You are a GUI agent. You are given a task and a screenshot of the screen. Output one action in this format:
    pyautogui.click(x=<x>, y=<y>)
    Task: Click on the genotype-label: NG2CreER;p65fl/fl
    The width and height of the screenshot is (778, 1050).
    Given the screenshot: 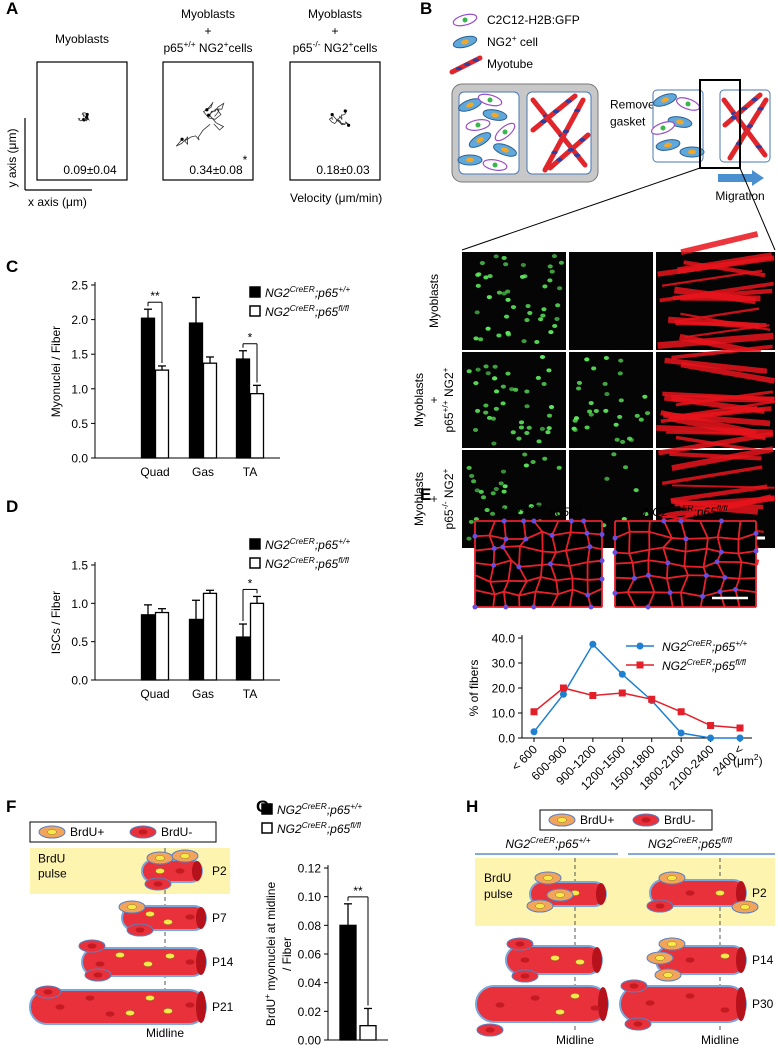 What is the action you would take?
    pyautogui.click(x=690, y=843)
    